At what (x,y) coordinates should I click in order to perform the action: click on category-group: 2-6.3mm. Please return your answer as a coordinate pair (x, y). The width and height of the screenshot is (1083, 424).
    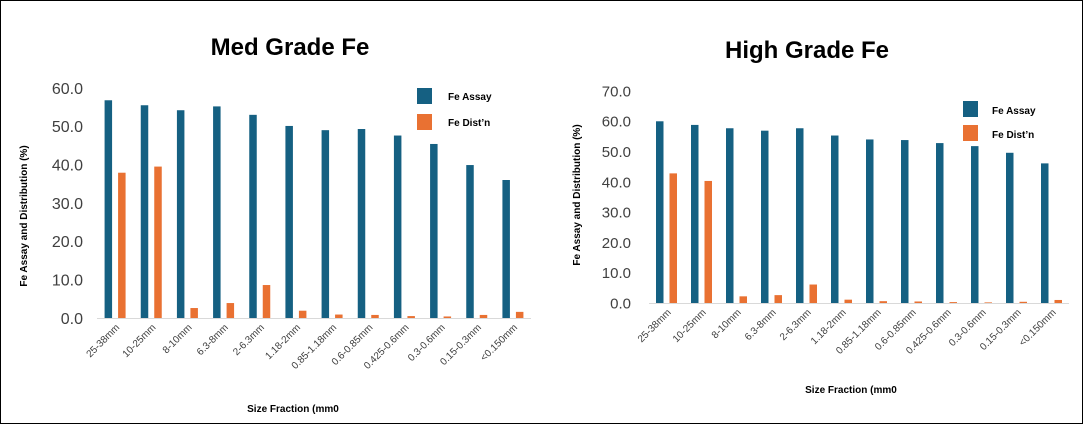
    Looking at the image, I should click on (251, 236).